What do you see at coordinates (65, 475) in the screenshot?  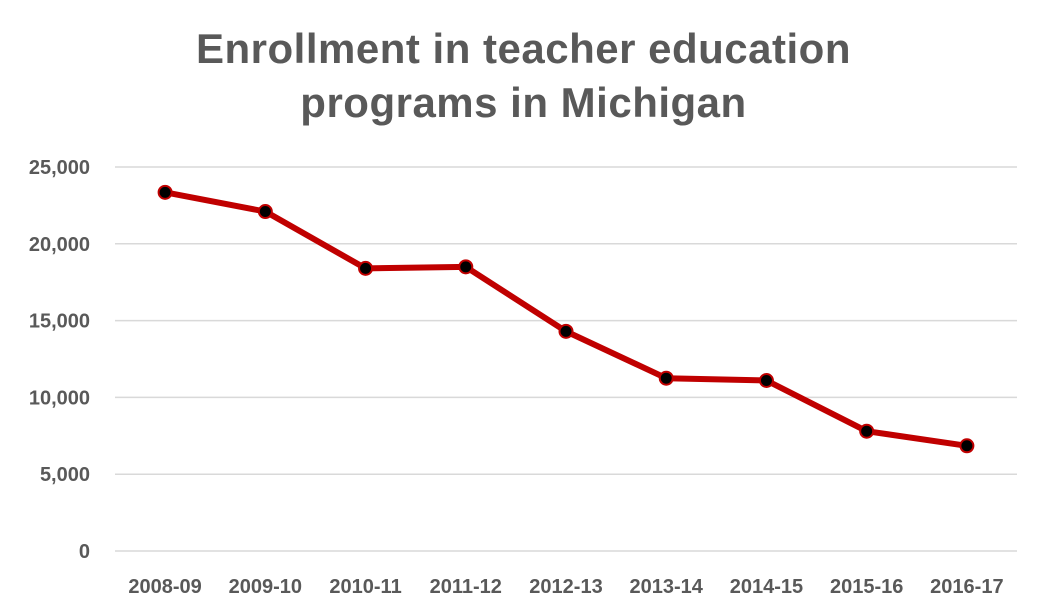 I see `y-tick-label: 5,000` at bounding box center [65, 475].